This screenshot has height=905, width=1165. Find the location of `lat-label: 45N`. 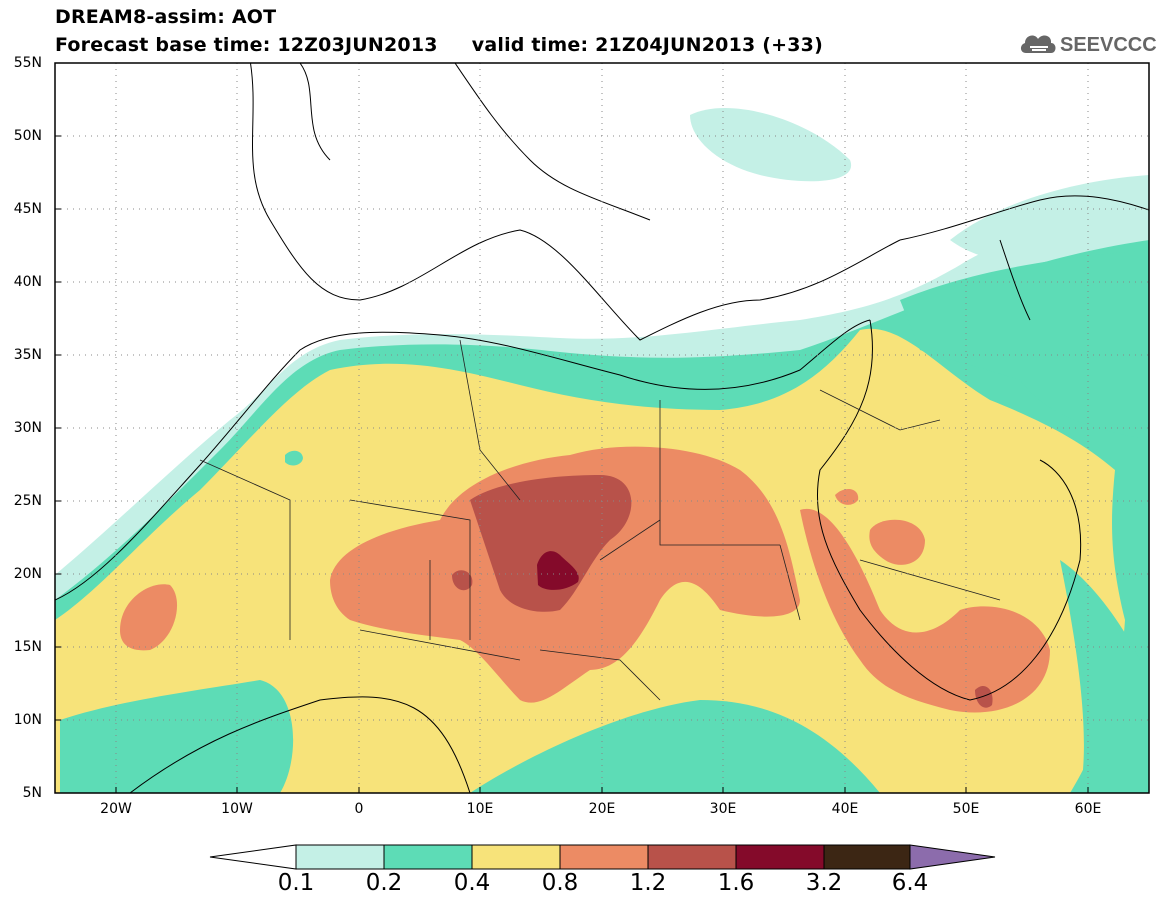

lat-label: 45N is located at coordinates (27, 209).